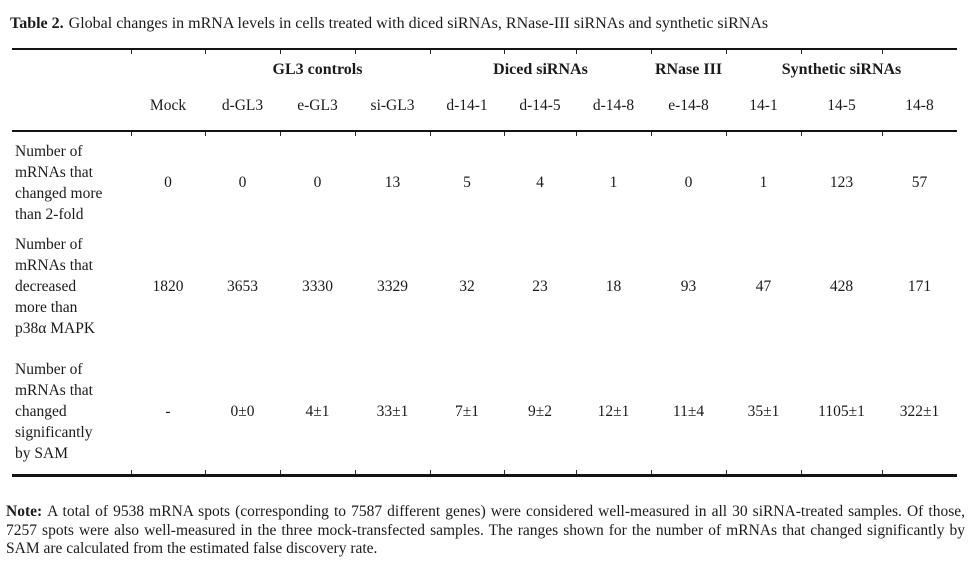 This screenshot has height=561, width=971. I want to click on table-rule-bottom, so click(484, 473).